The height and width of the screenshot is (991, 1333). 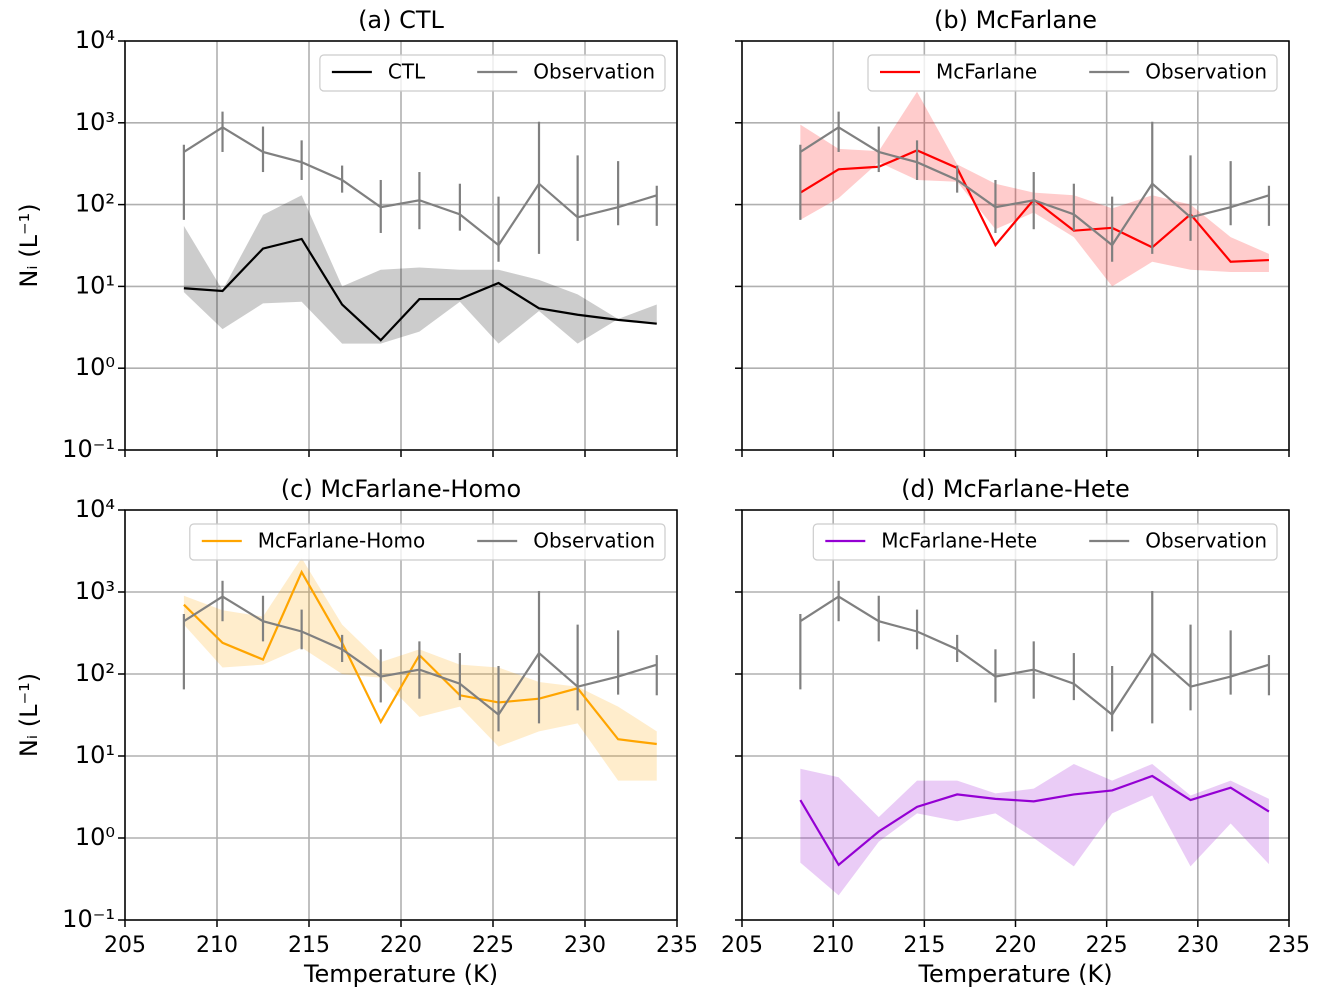 I want to click on chart-title: (b) McFarlane, so click(x=1015, y=20).